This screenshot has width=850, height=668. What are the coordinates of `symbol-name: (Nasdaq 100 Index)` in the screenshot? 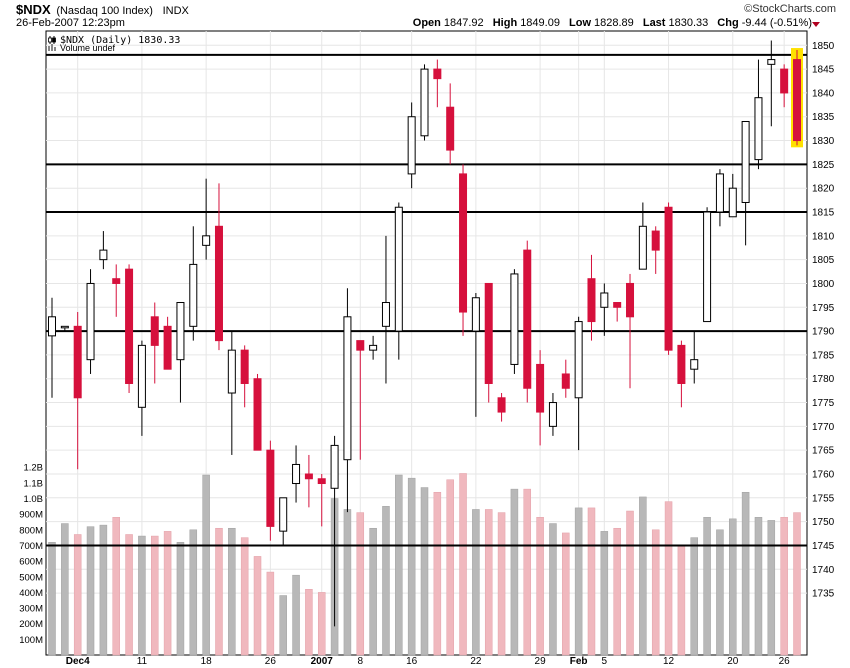 It's located at (104, 11).